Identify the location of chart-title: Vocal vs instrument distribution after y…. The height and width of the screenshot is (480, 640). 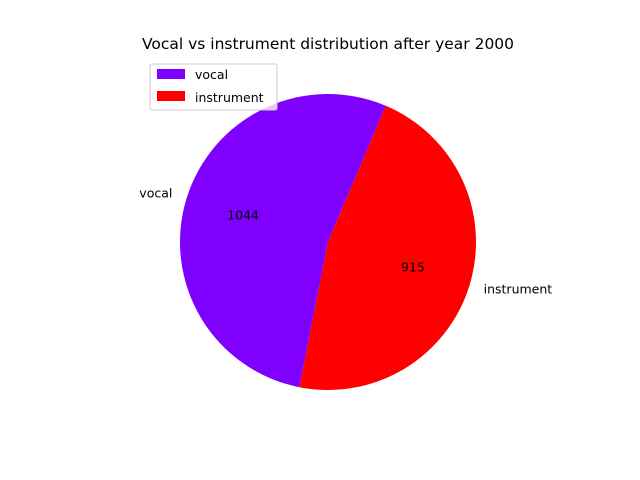
(328, 44).